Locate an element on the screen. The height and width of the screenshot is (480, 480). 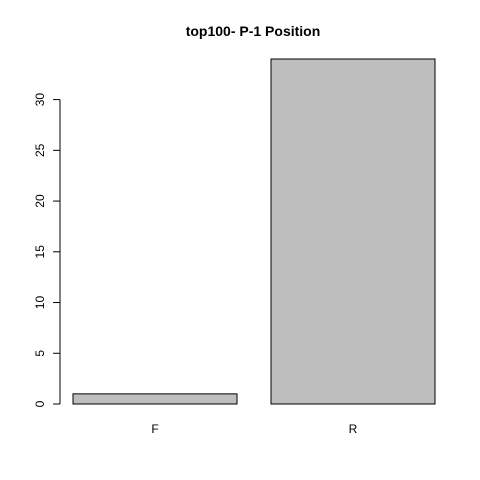
y-tick-label: 0 is located at coordinates (40, 403).